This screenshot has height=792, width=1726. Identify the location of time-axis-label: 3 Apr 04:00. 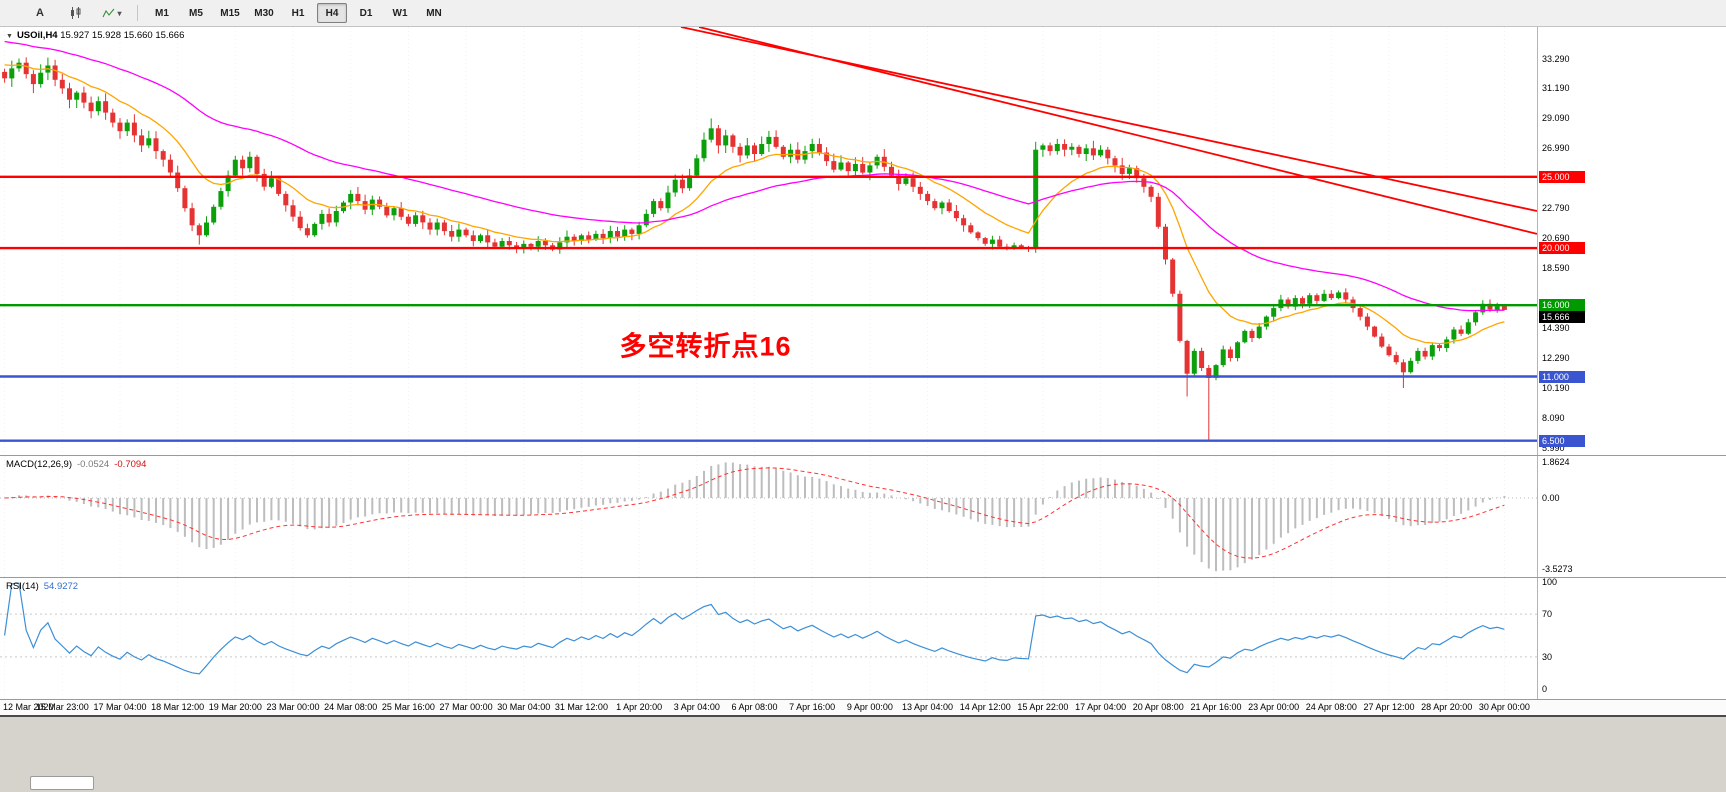
(696, 707).